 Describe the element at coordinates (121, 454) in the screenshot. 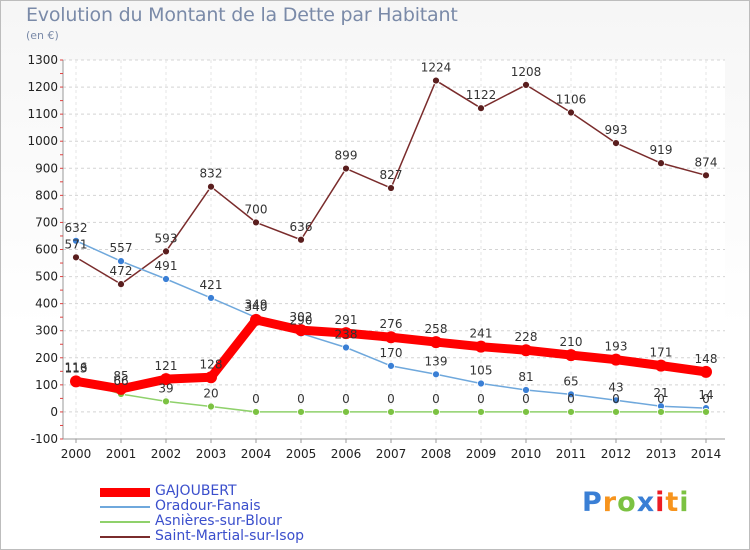

I see `x-tick-label: 2001` at that location.